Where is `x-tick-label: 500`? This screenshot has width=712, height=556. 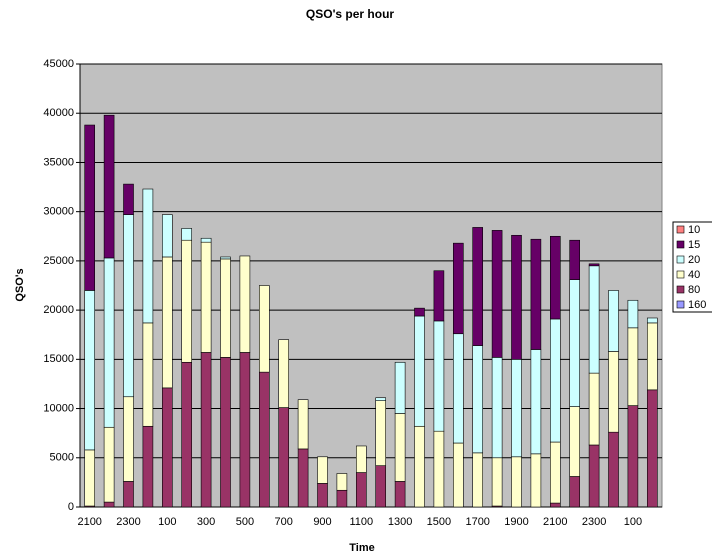
x-tick-label: 500 is located at coordinates (245, 522).